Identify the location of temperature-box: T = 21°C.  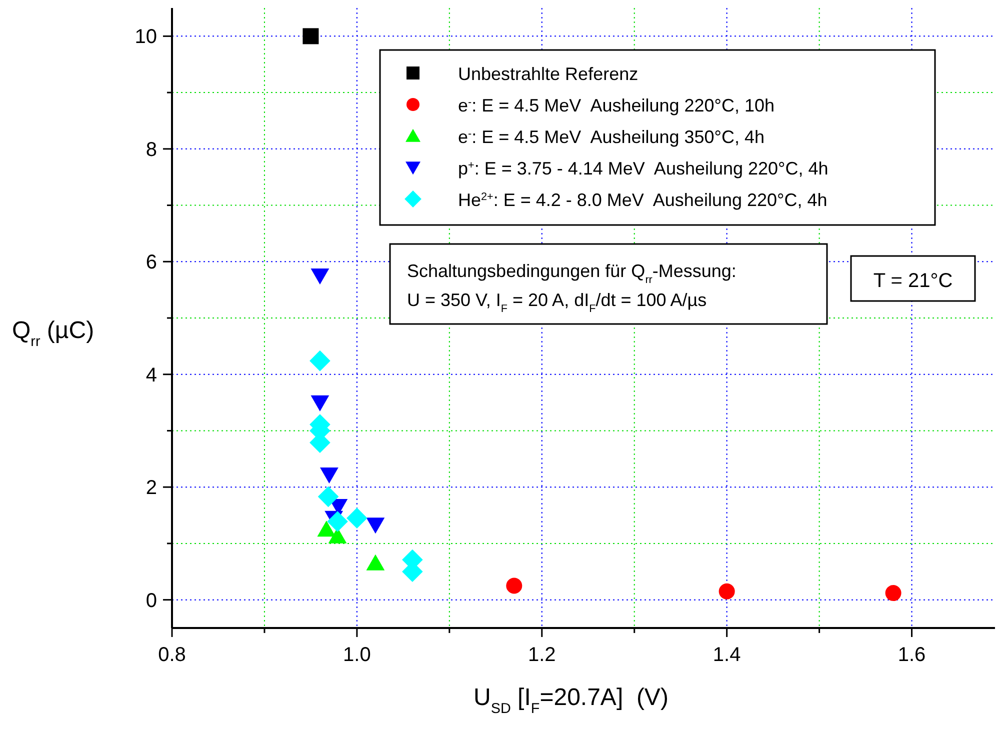
(913, 278).